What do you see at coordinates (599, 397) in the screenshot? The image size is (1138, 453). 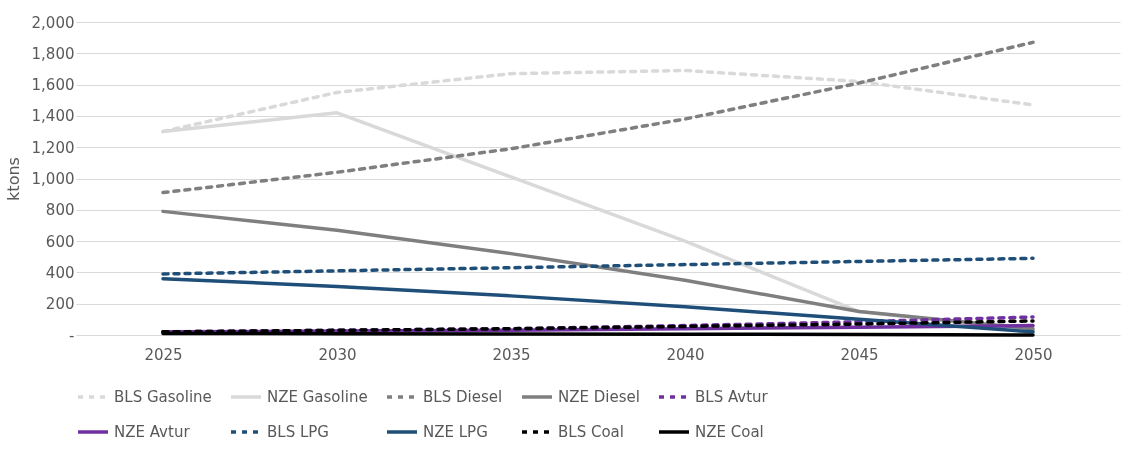 I see `legend-label: NZE Diesel` at bounding box center [599, 397].